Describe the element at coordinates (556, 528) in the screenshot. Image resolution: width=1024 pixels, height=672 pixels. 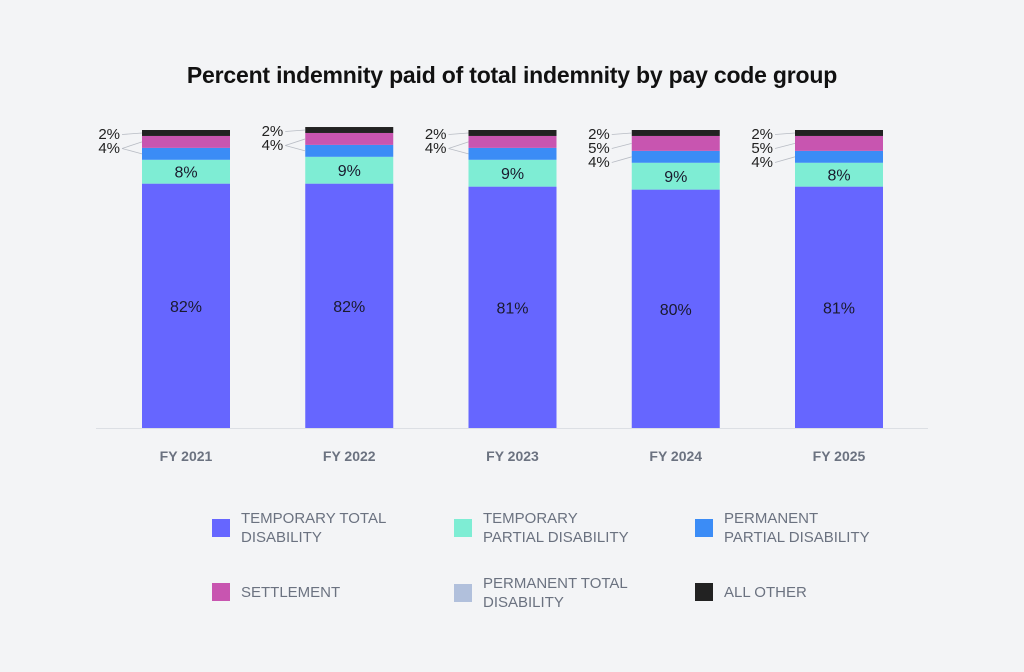
I see `legend-label: TEMPORARY PARTIAL DISABILITY` at that location.